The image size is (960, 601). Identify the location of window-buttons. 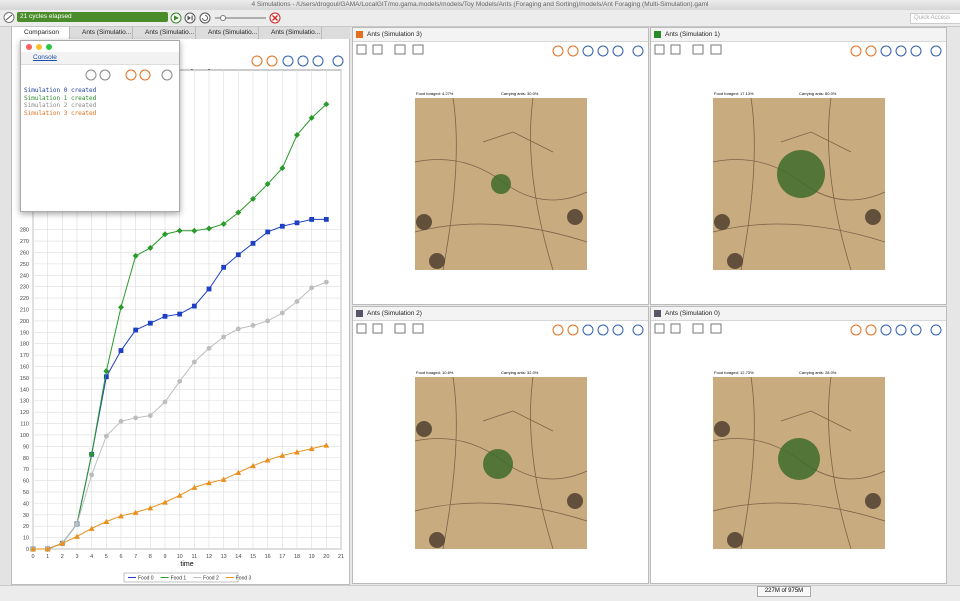
(44, 47).